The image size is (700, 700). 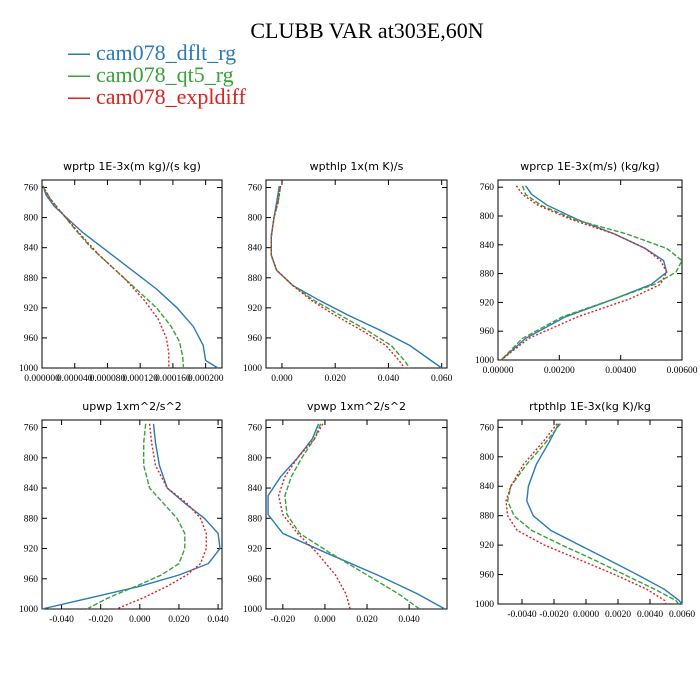 What do you see at coordinates (79, 96) in the screenshot?
I see `legend-line-expldiff: —` at bounding box center [79, 96].